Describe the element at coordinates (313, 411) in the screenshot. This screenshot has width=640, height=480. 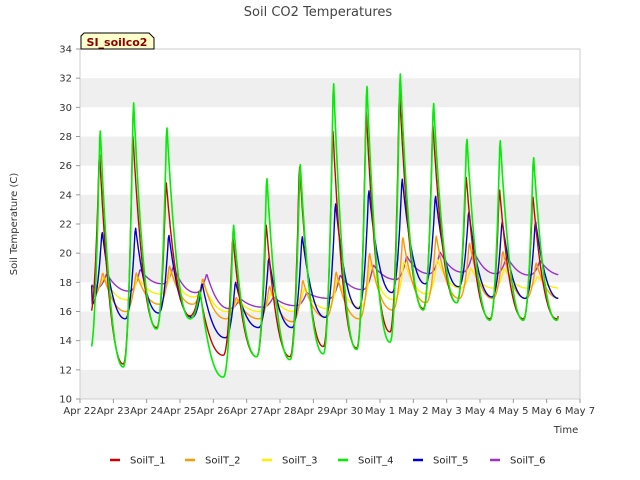
I see `x-tick-label: Apr 29` at that location.